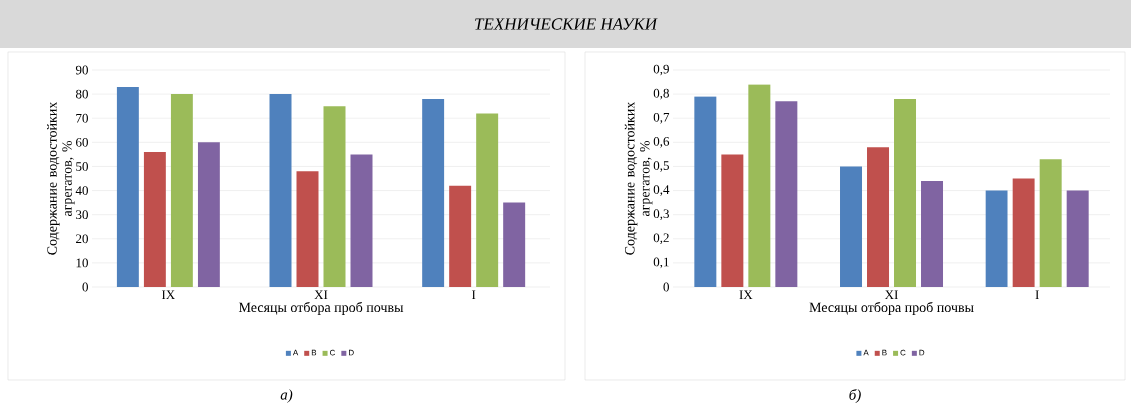 The height and width of the screenshot is (412, 1131). What do you see at coordinates (661, 70) in the screenshot?
I see `y-tick-label: 0,9` at bounding box center [661, 70].